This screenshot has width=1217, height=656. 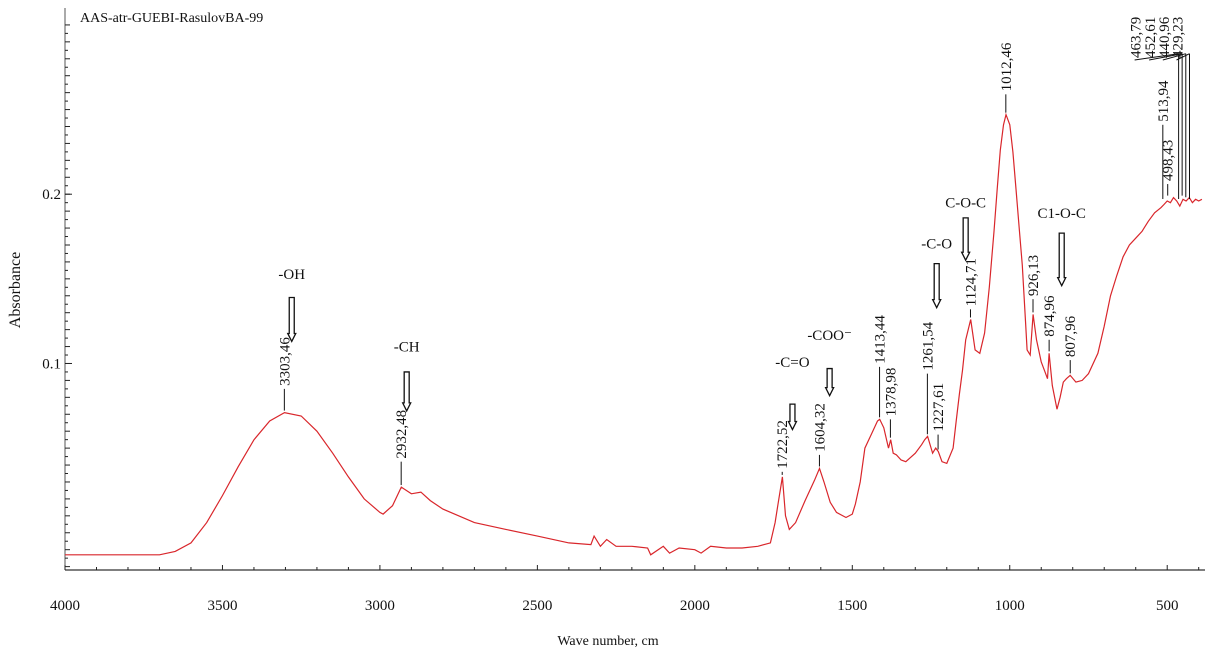 I want to click on peak-label: 452,61, so click(x=1151, y=37).